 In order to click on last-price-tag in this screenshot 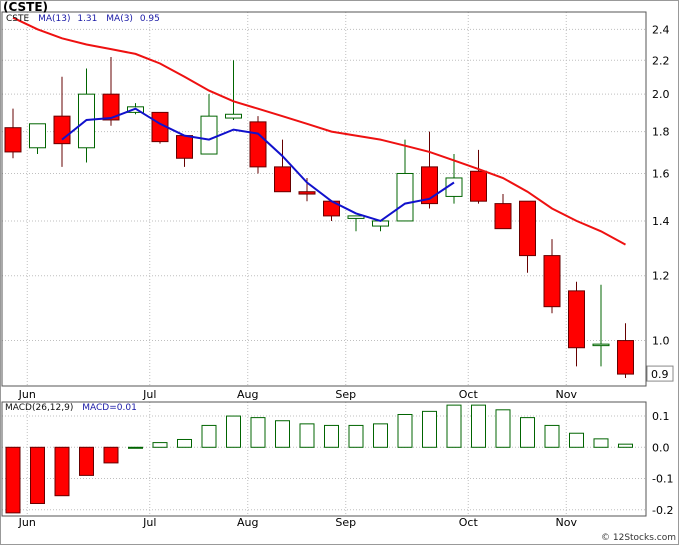, I will do `click(660, 373)`.